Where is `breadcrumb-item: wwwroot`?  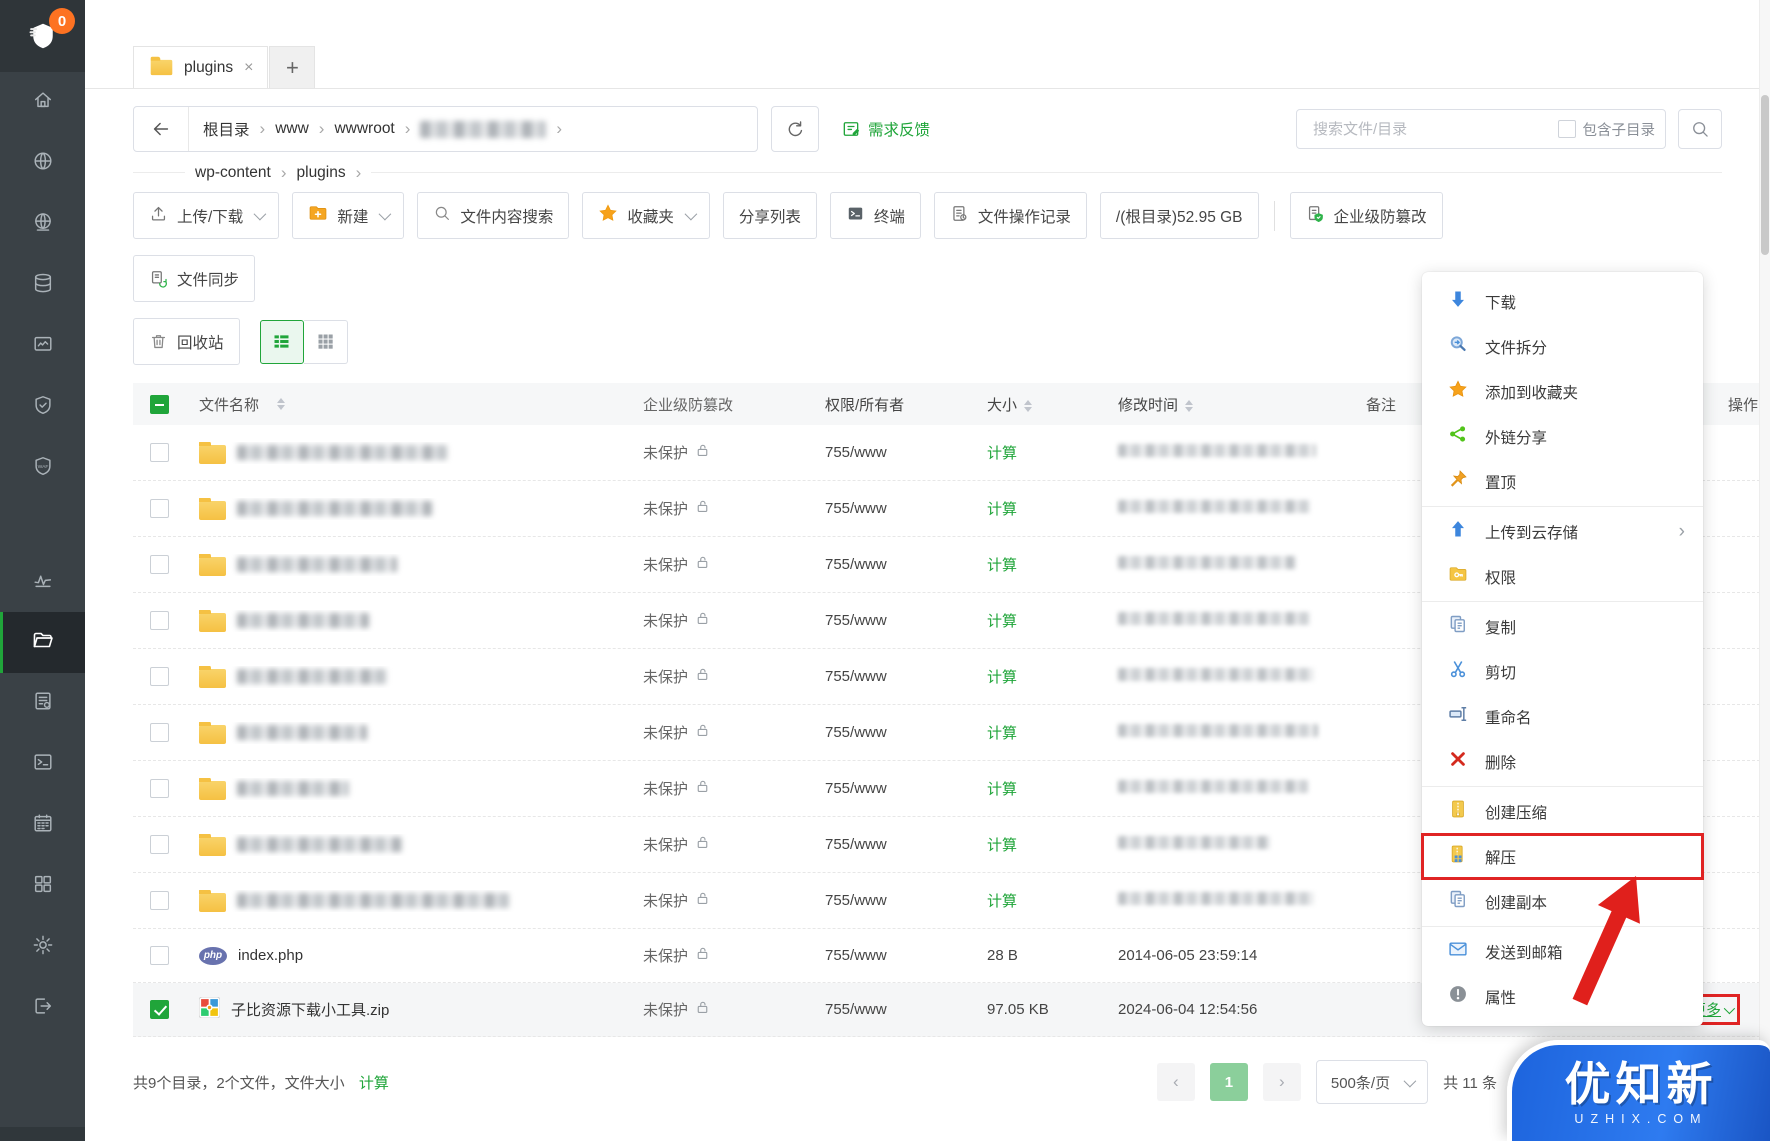 breadcrumb-item: wwwroot is located at coordinates (364, 128).